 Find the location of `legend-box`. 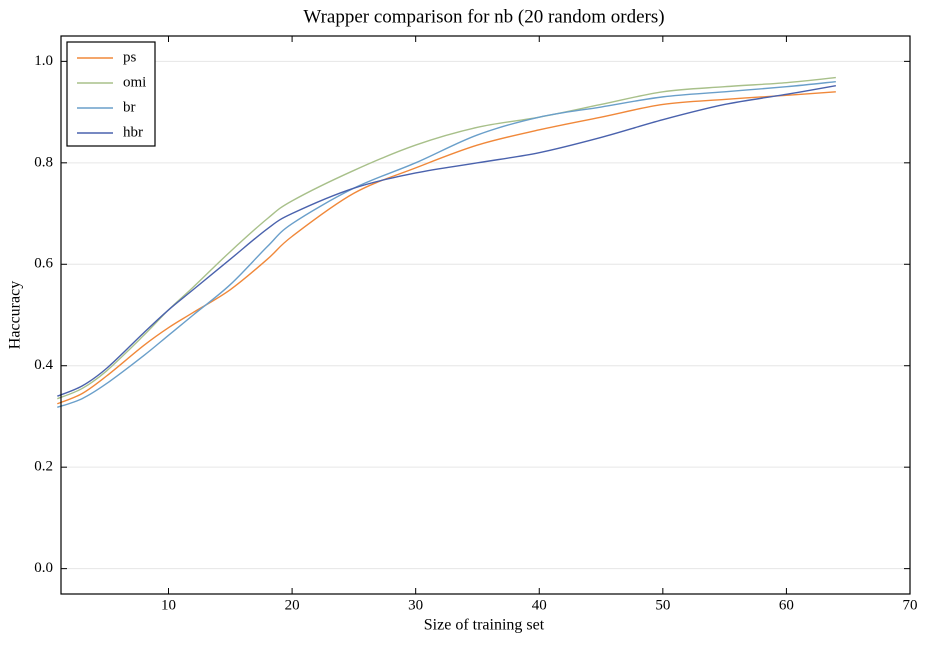

legend-box is located at coordinates (111, 94).